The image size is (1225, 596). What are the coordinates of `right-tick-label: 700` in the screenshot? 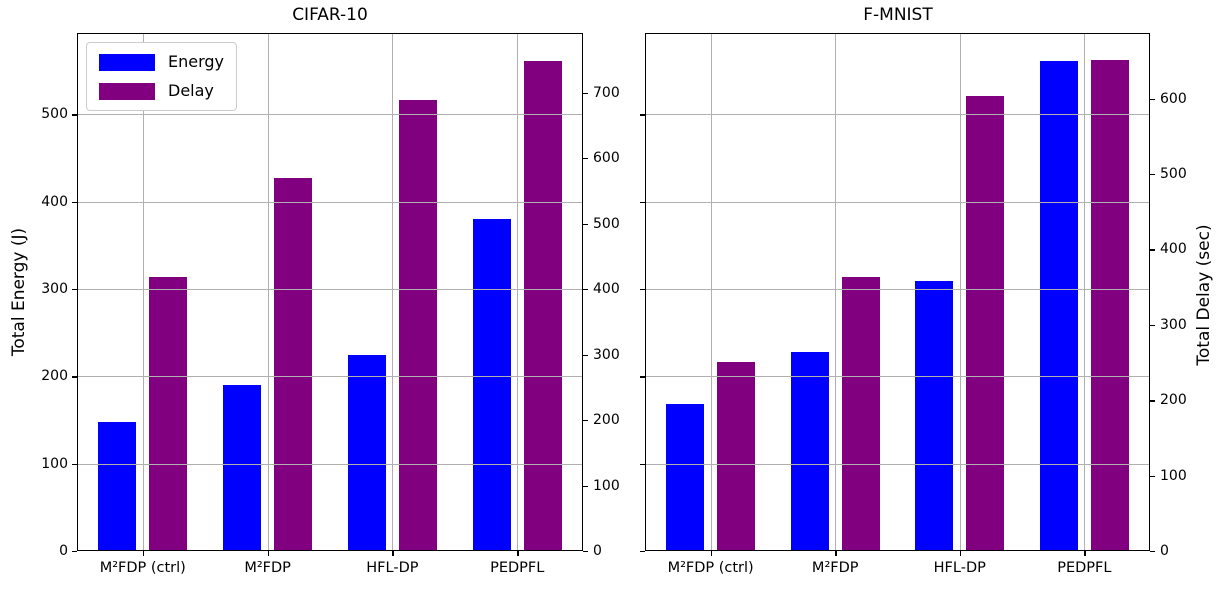 It's located at (606, 92).